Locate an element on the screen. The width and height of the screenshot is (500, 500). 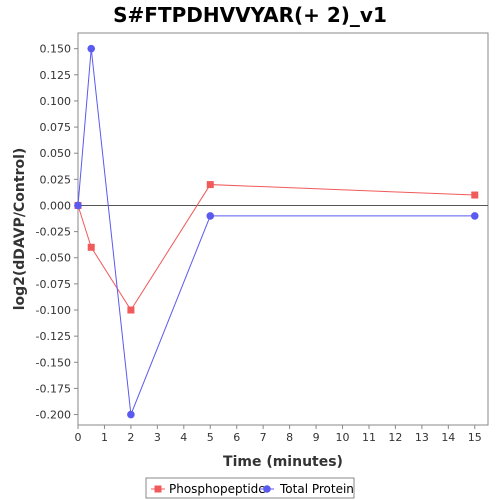
x-tick-label: 8 is located at coordinates (289, 437).